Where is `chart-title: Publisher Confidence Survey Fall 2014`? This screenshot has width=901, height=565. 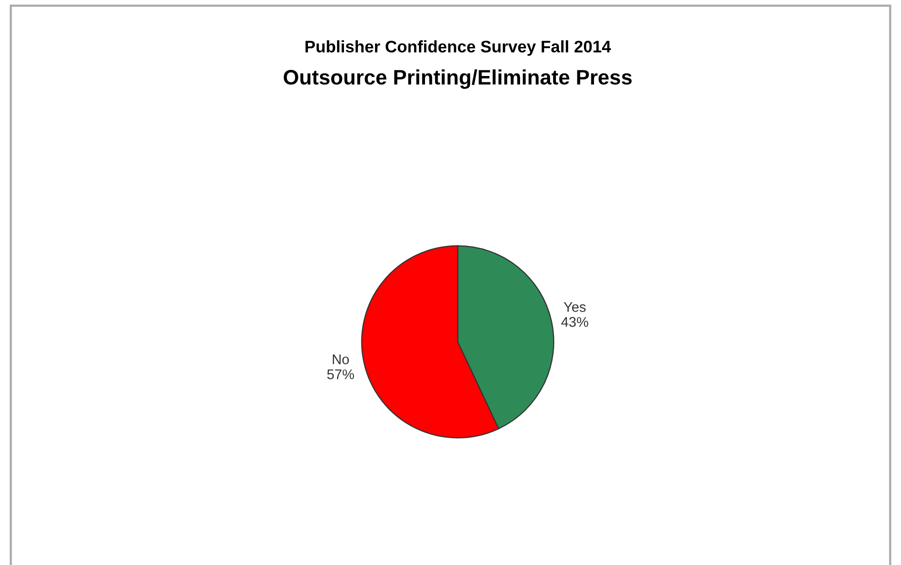
chart-title: Publisher Confidence Survey Fall 2014 is located at coordinates (458, 48).